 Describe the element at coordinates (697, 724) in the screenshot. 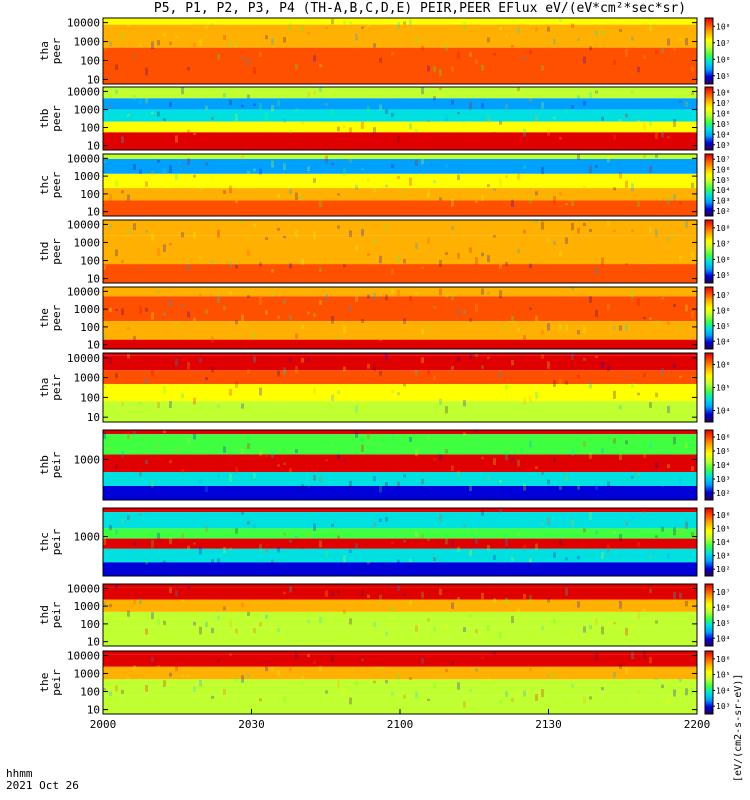

I see `x-tick-label: 2200` at that location.